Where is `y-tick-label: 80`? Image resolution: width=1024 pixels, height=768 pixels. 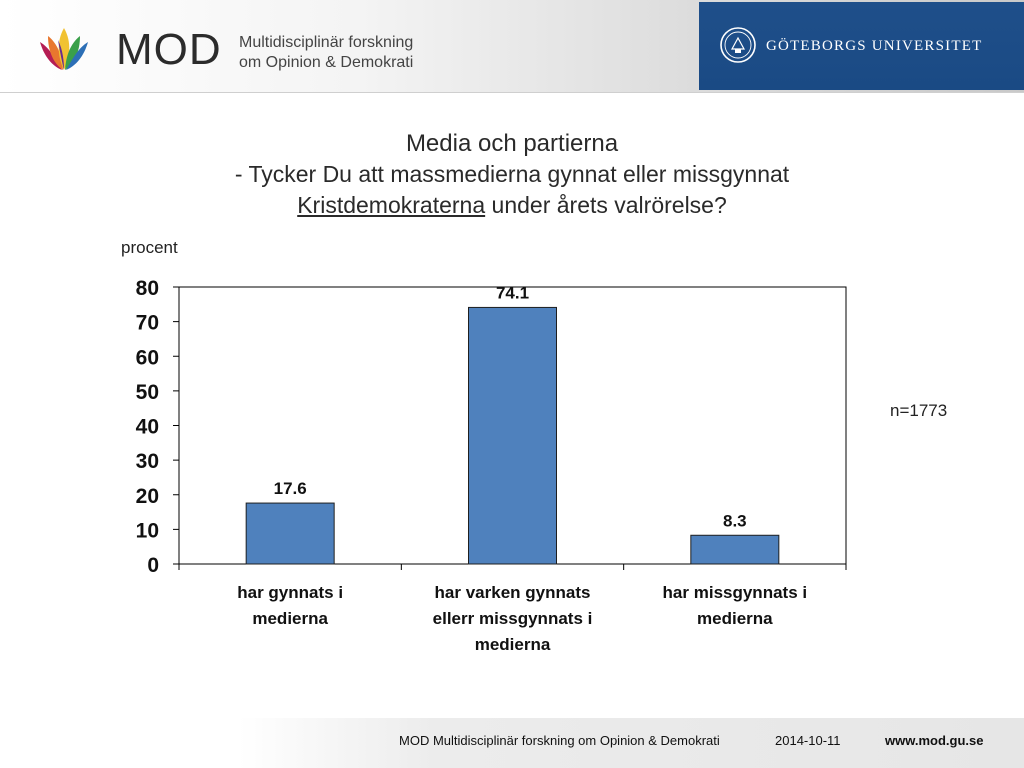 y-tick-label: 80 is located at coordinates (147, 288).